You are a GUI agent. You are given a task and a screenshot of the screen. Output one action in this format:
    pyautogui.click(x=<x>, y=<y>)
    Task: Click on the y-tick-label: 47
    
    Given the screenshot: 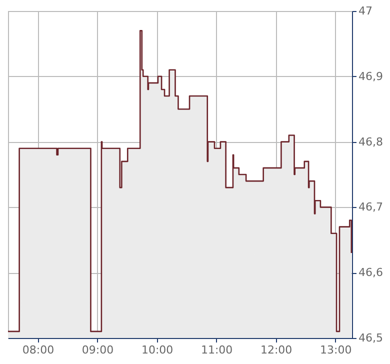 What is the action you would take?
    pyautogui.click(x=365, y=11)
    